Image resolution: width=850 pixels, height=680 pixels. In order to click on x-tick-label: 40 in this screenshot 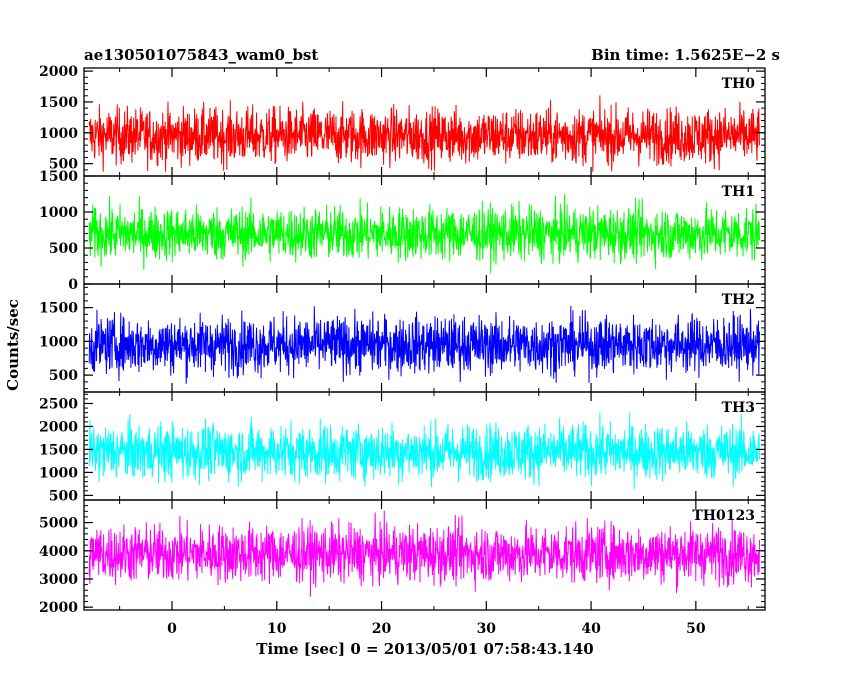, I will do `click(591, 629)`.